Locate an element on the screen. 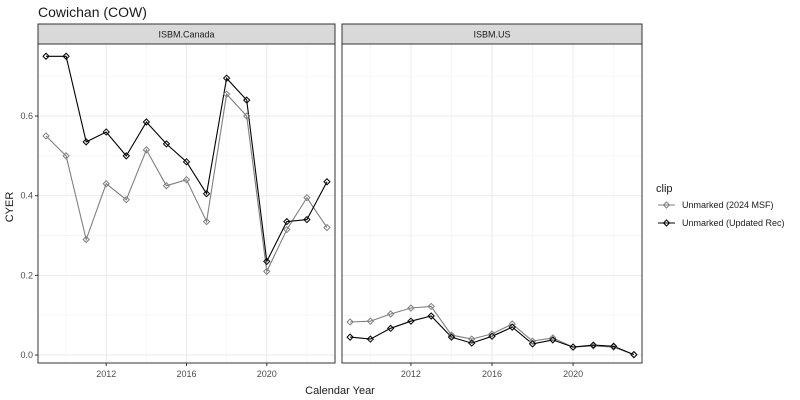 The height and width of the screenshot is (400, 800). y-tick-label: 0.6 is located at coordinates (26, 116).